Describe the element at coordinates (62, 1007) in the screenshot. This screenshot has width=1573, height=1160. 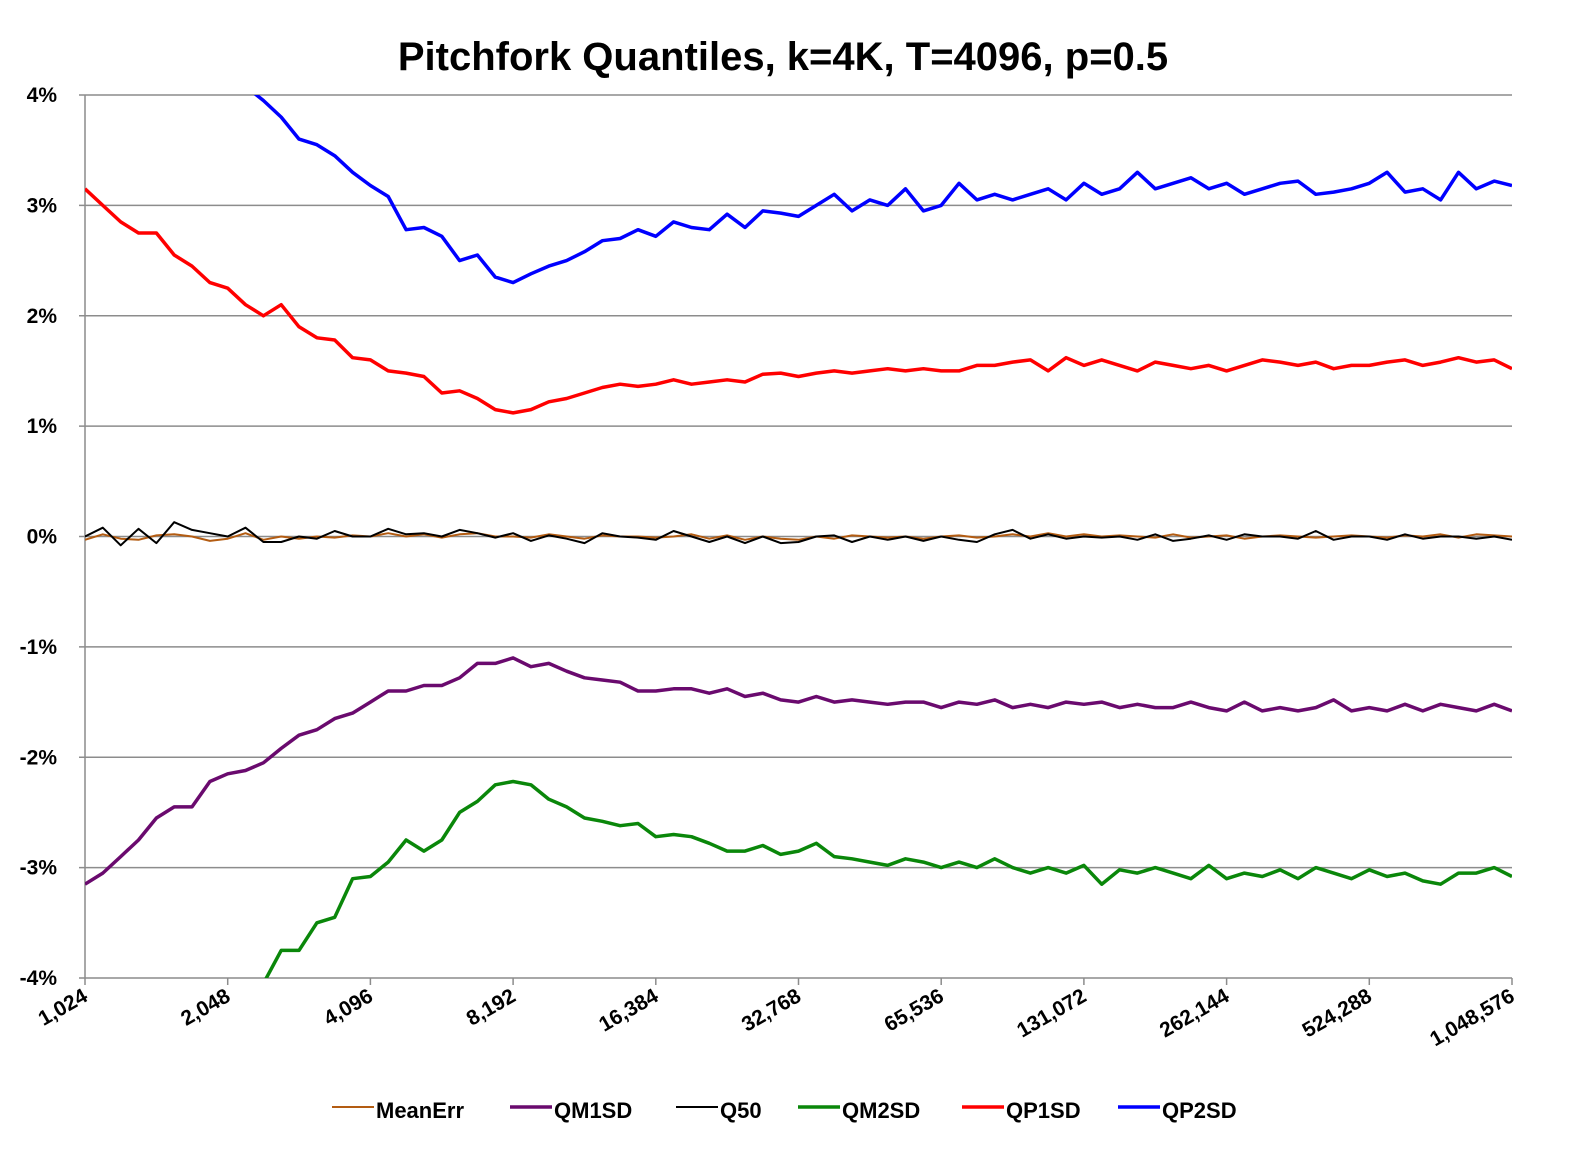
I see `x-tick-label: 1,024` at that location.